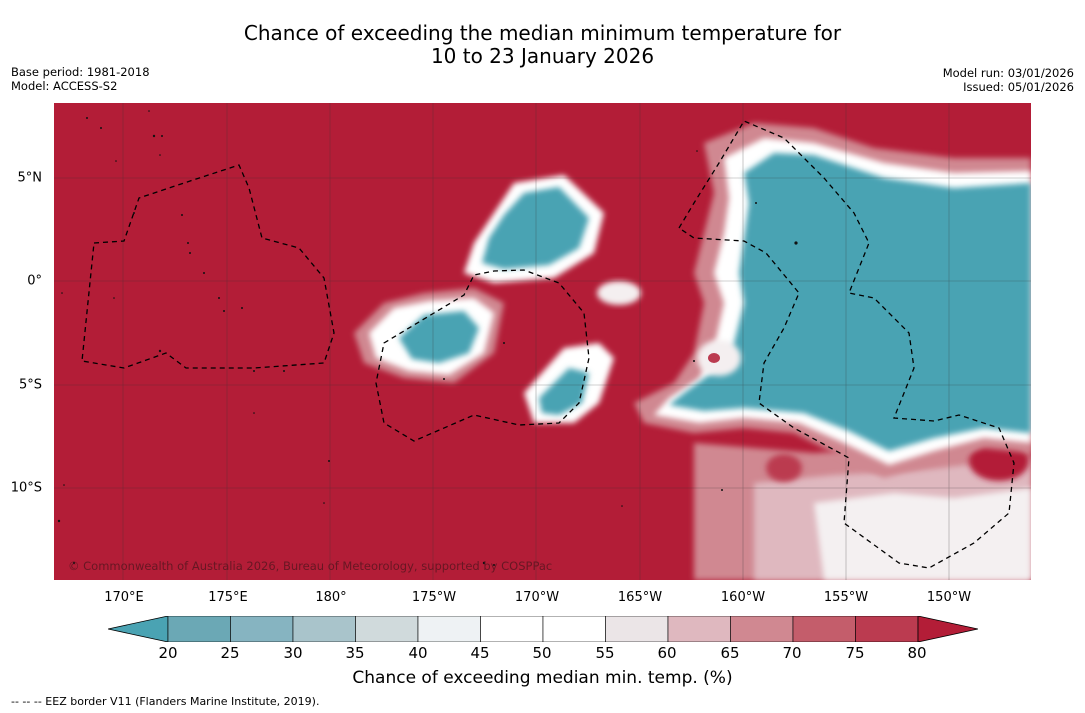 This screenshot has width=1085, height=713. Describe the element at coordinates (168, 653) in the screenshot. I see `colorbar-tick: 20` at that location.